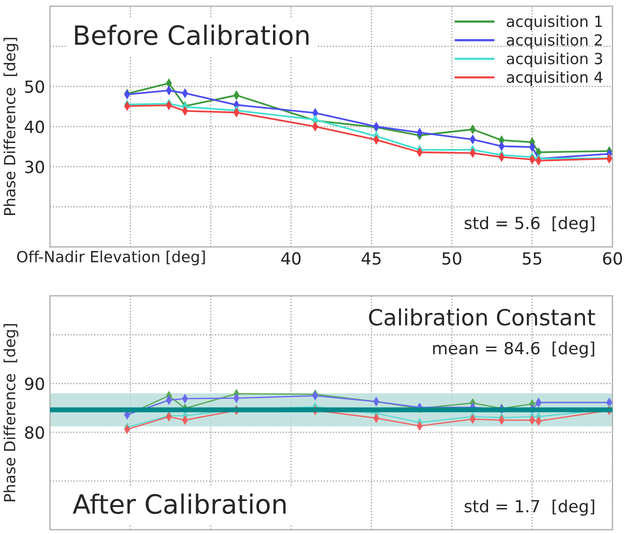 Image resolution: width=625 pixels, height=534 pixels. What do you see at coordinates (529, 224) in the screenshot?
I see `annotation: std = 5.6 [deg]` at bounding box center [529, 224].